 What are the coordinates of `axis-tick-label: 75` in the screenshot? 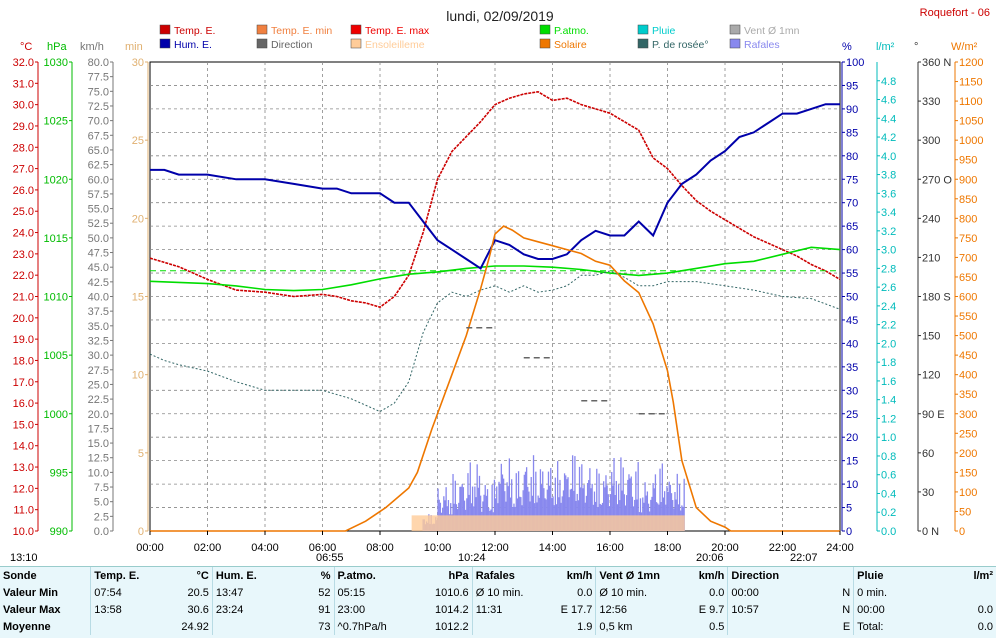 It's located at (852, 180).